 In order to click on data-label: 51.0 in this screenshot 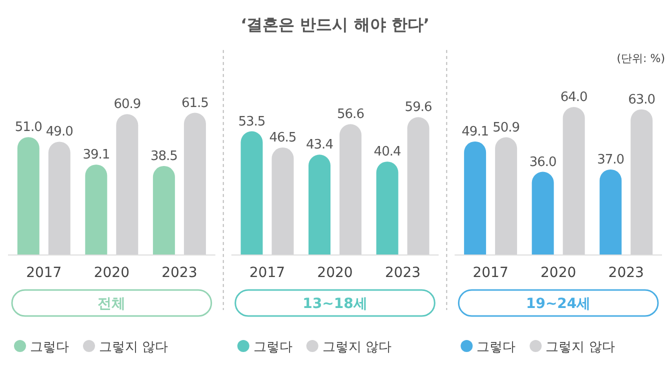, I will do `click(28, 128)`.